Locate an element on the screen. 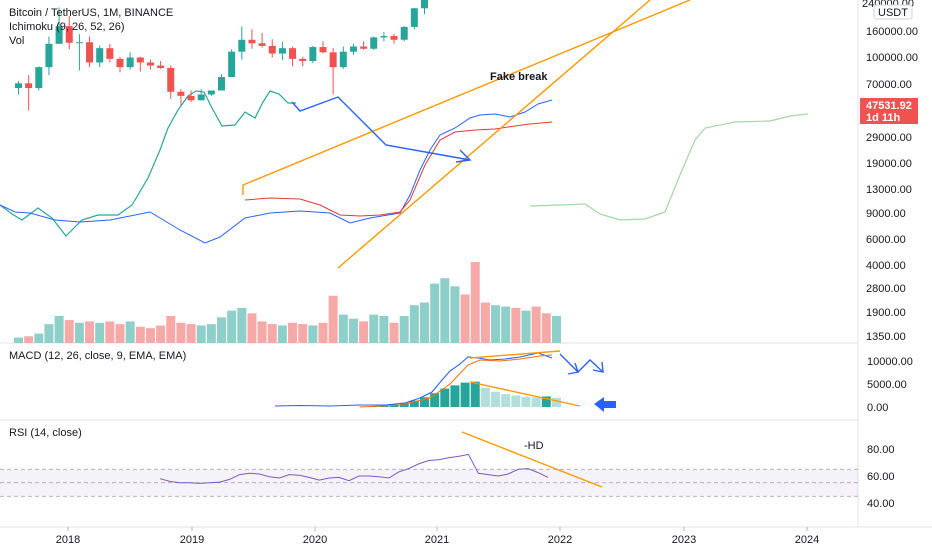 The width and height of the screenshot is (932, 550). hidden-divergence-label: -HD is located at coordinates (534, 446).